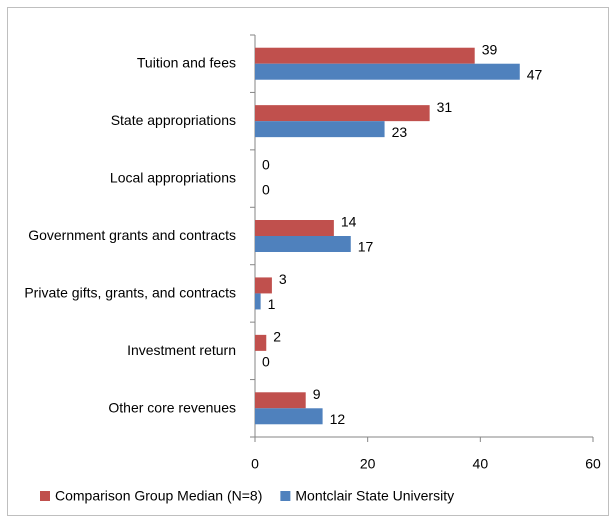 The image size is (616, 523). I want to click on data-label: 47, so click(535, 74).